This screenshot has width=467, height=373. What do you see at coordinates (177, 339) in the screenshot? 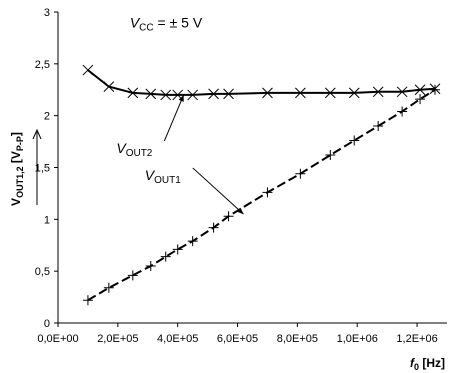
I see `x-tick-label: 4,0E+05` at bounding box center [177, 339].